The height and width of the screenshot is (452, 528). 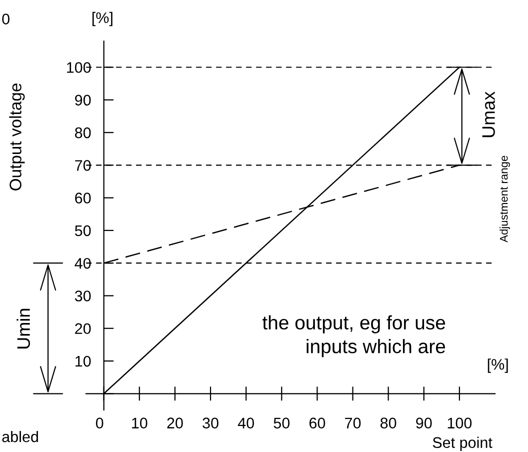 I want to click on text: abled, so click(x=20, y=436).